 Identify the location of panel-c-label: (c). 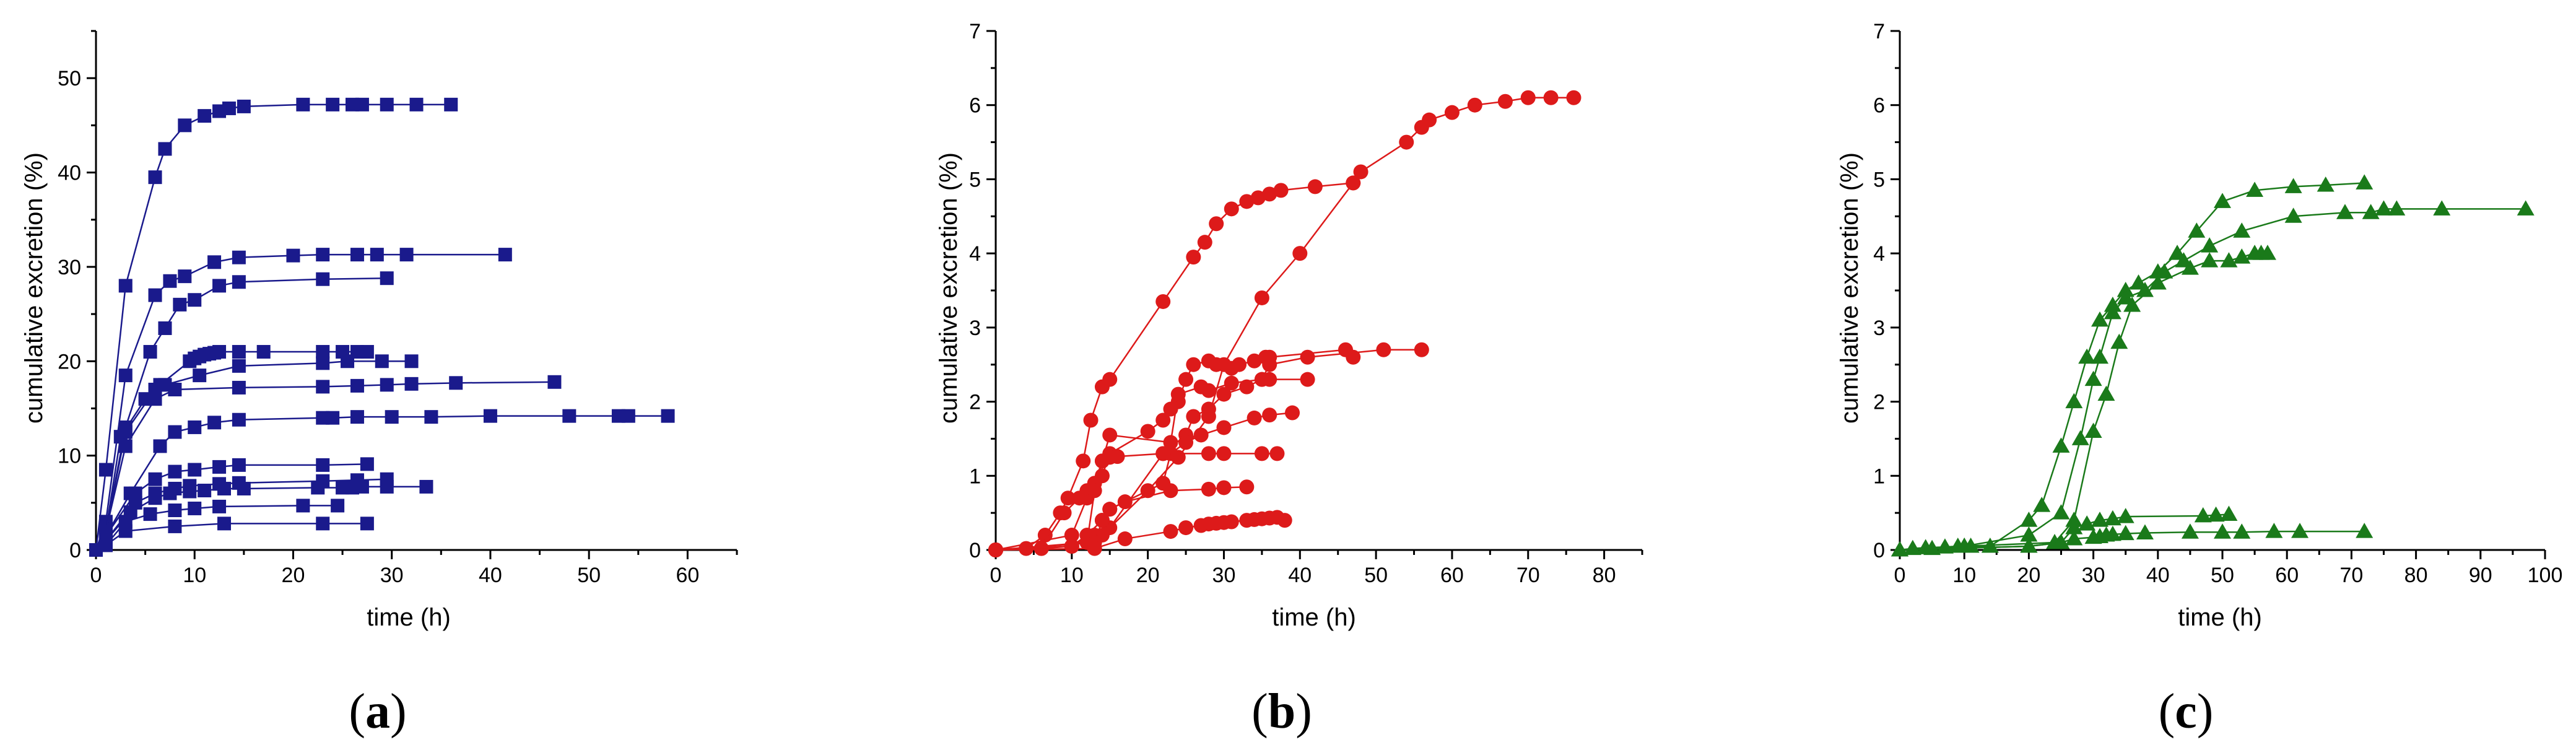
(2186, 711).